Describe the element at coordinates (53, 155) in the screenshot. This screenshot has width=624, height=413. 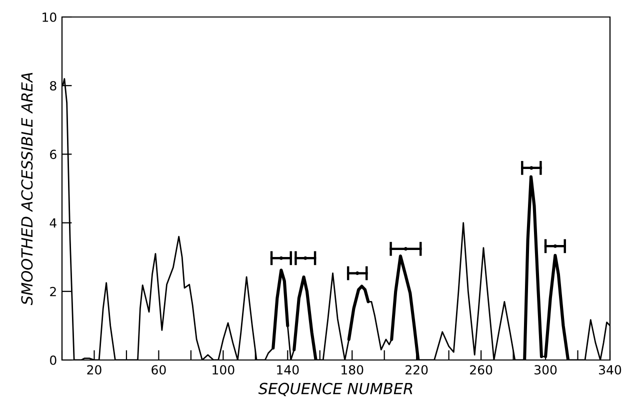
I see `y-tick-label: 6` at that location.